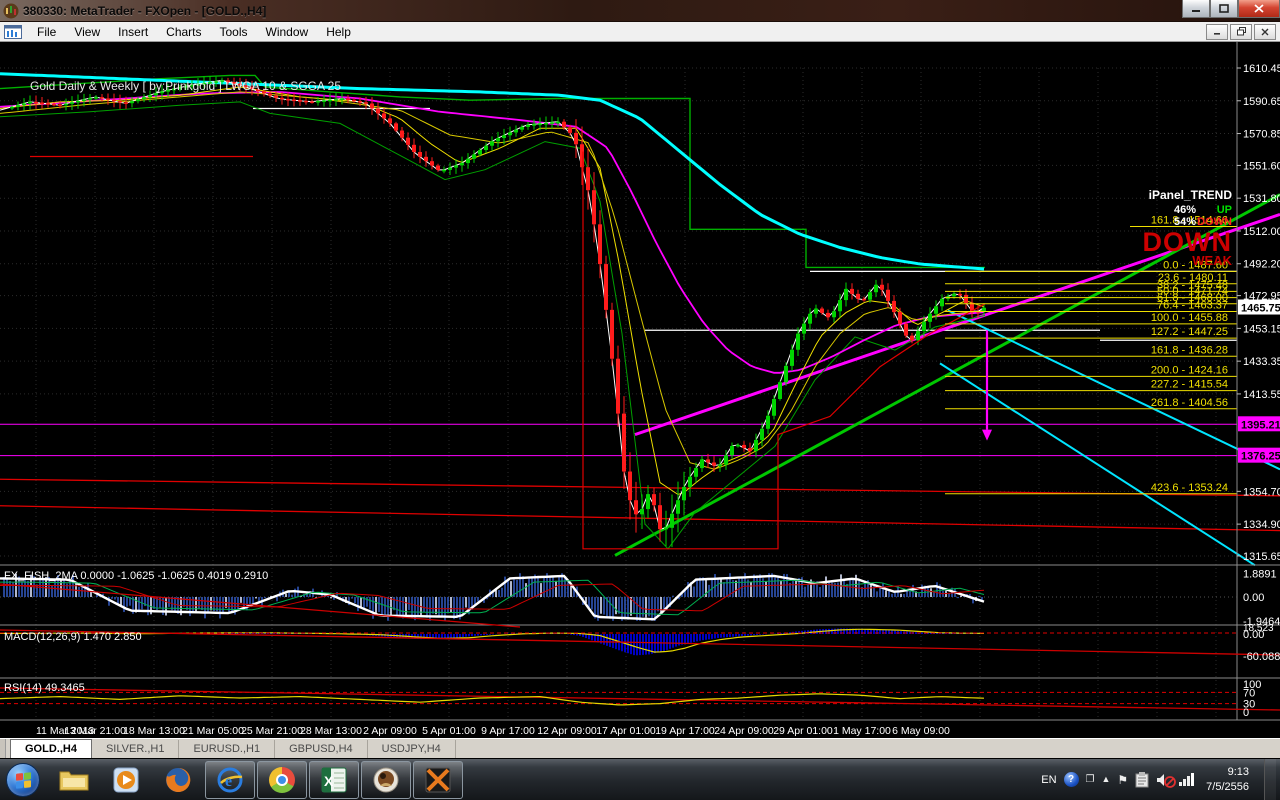  Describe the element at coordinates (1166, 780) in the screenshot. I see `volume-muted-icon` at that location.